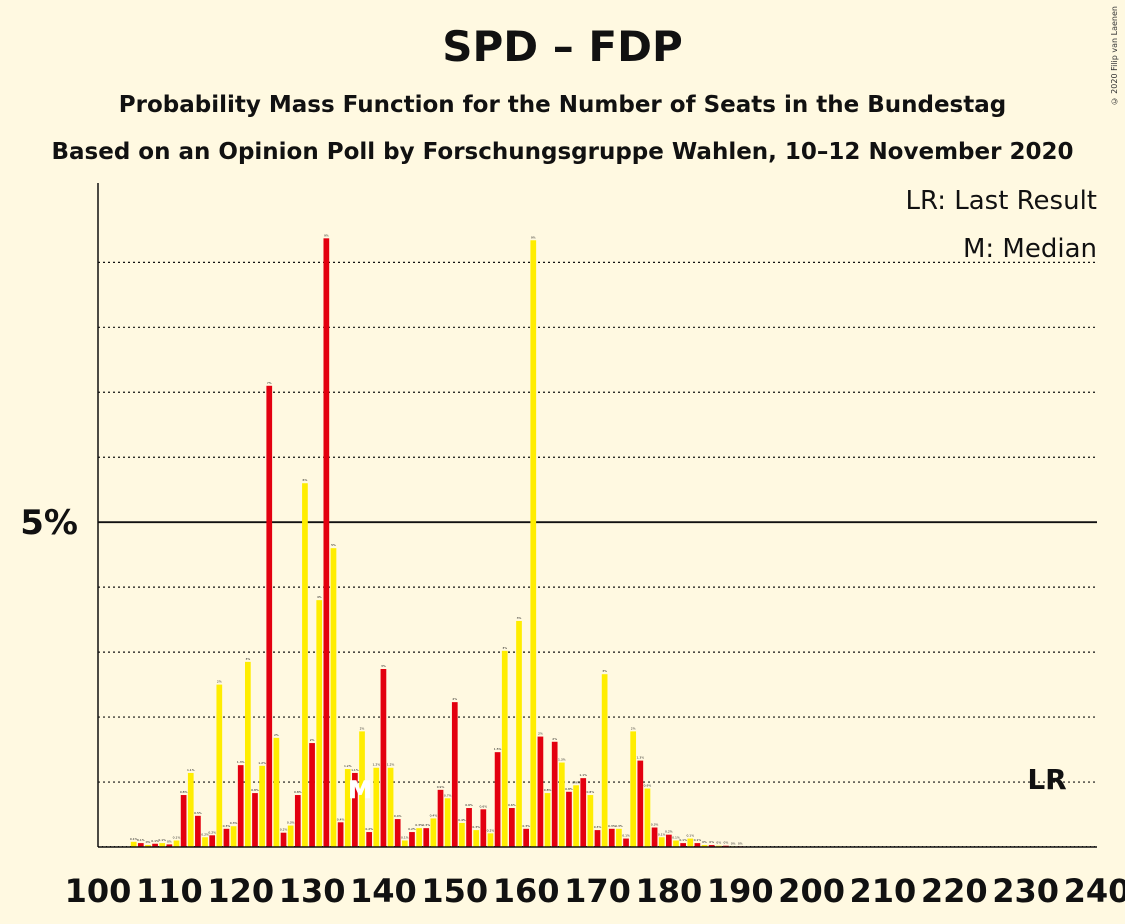 The height and width of the screenshot is (924, 1125). Describe the element at coordinates (369, 829) in the screenshot. I see `data-label-seat-138: 0.2%` at that location.